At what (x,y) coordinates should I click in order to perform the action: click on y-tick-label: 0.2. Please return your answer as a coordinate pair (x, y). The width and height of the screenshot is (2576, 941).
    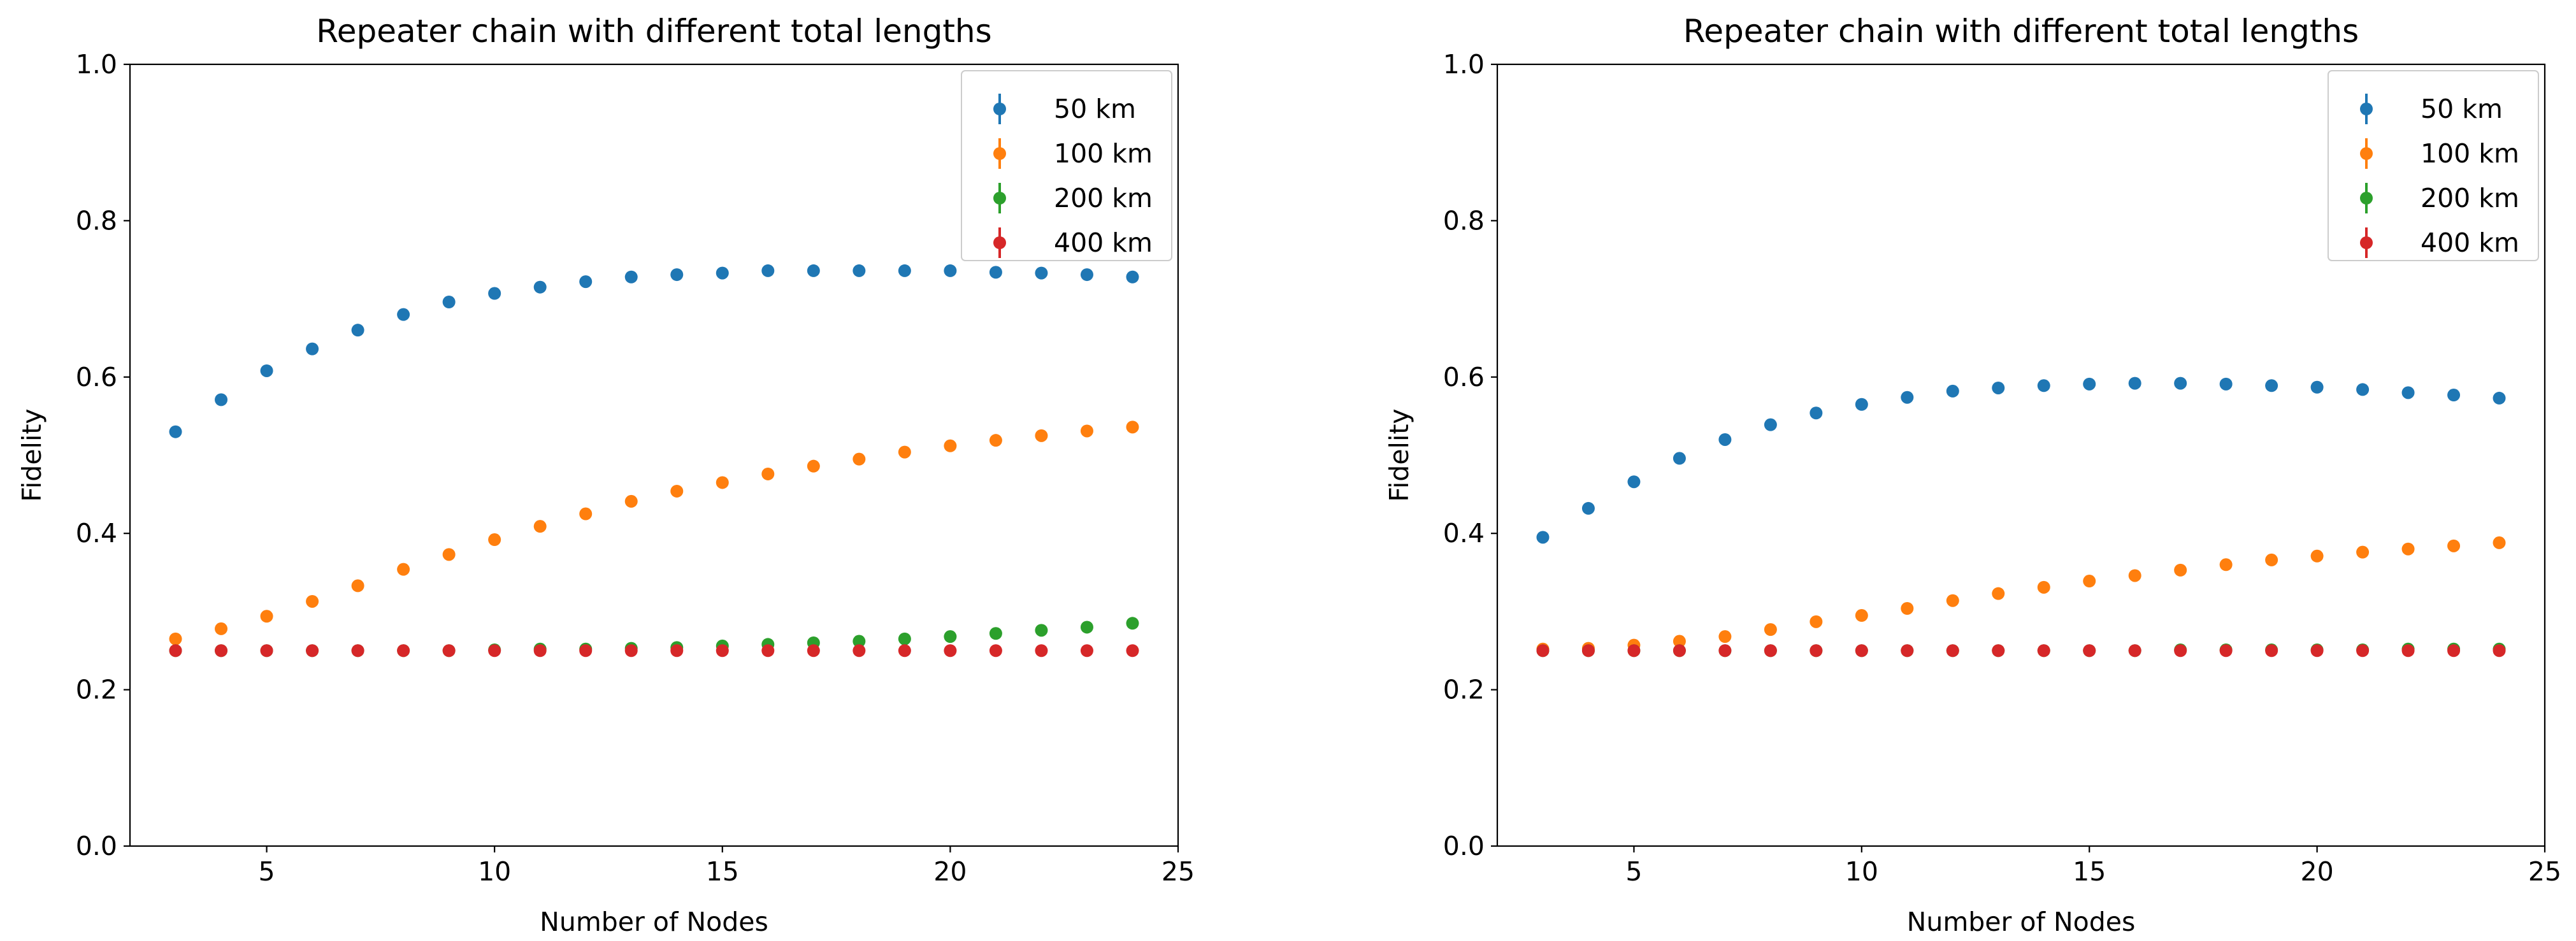
    Looking at the image, I should click on (96, 690).